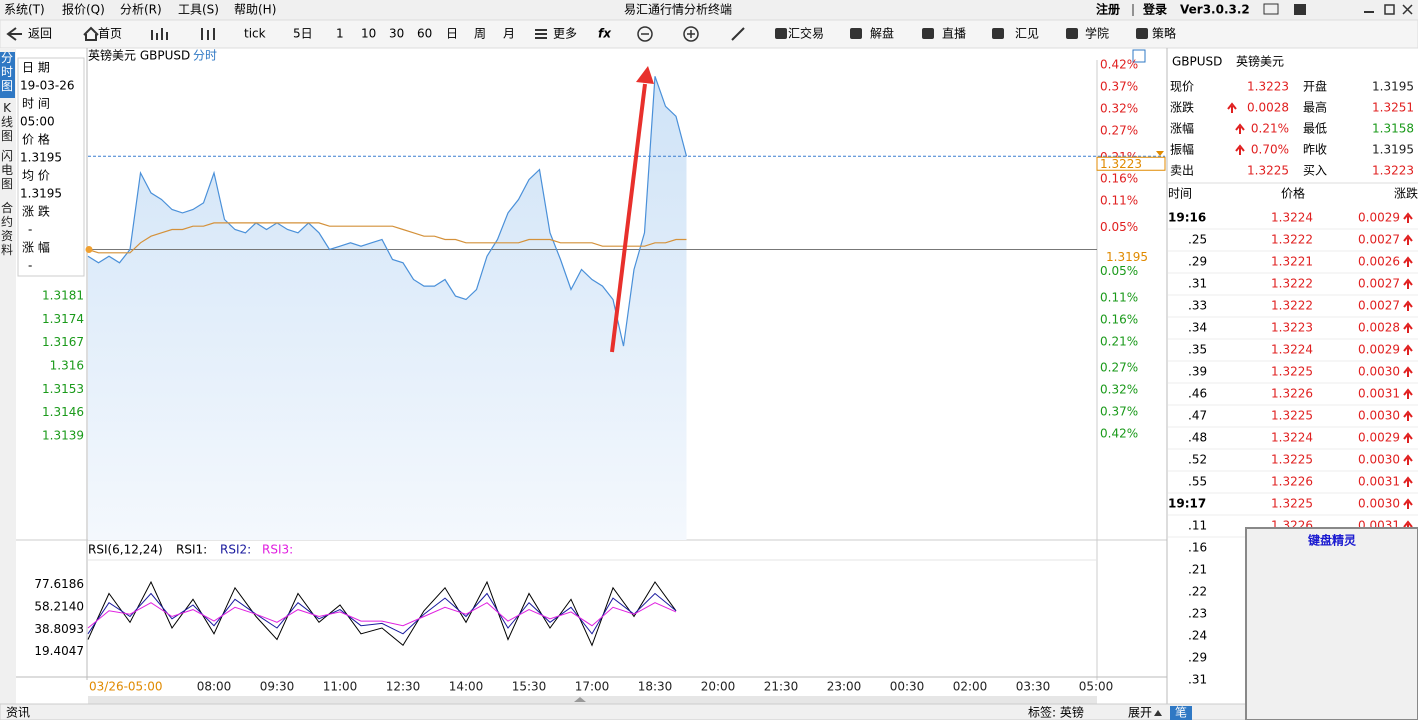 This screenshot has height=720, width=1418. Describe the element at coordinates (1271, 9) in the screenshot. I see `mail-icon` at that location.